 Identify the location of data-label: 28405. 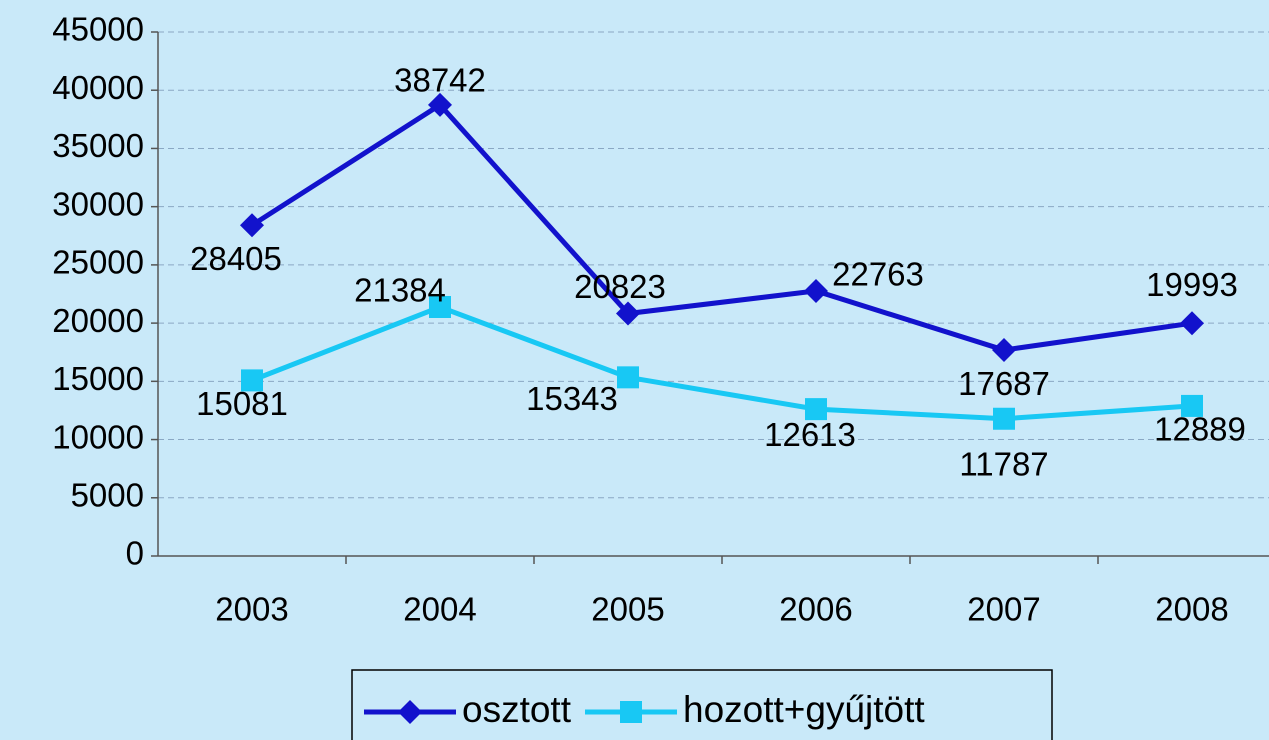
(236, 258).